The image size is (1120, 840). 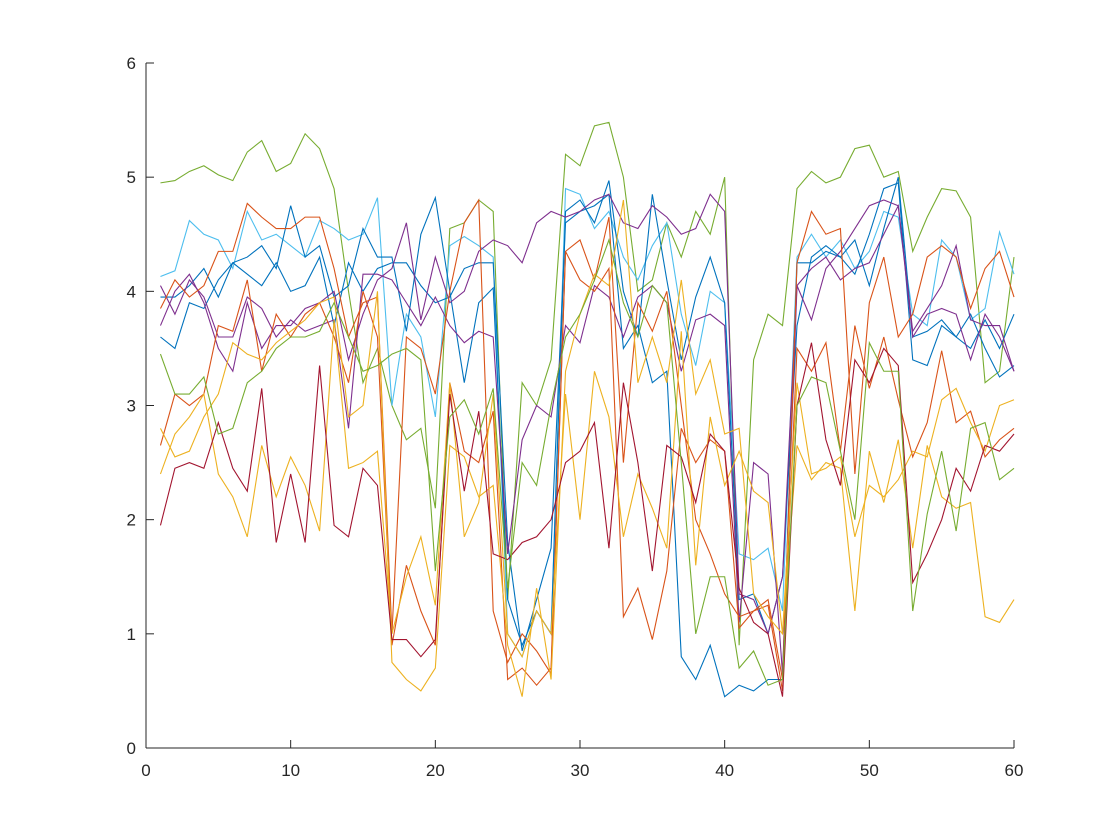 What do you see at coordinates (131, 406) in the screenshot?
I see `y-tick-label: 3` at bounding box center [131, 406].